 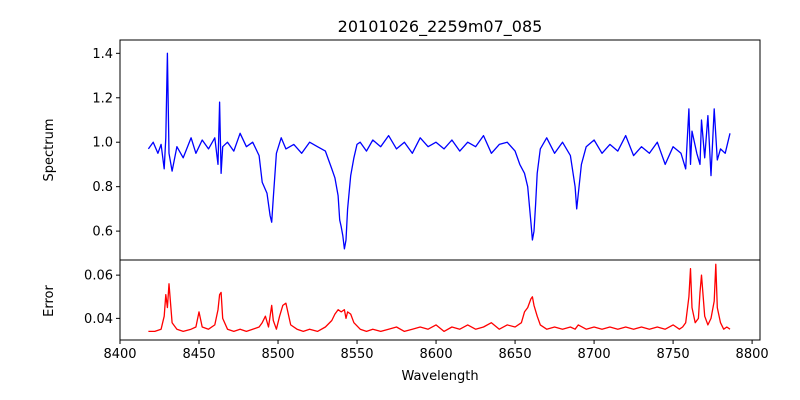 I want to click on x-tick-label: 8800, so click(x=752, y=354).